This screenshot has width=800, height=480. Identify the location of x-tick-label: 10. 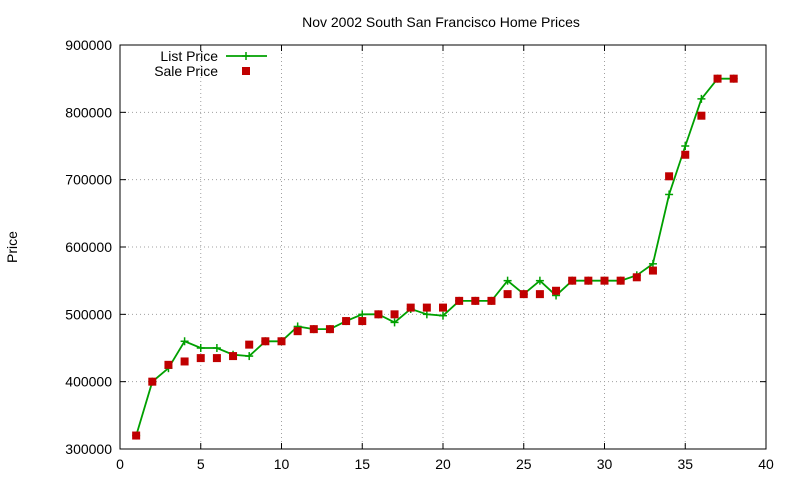
(282, 464).